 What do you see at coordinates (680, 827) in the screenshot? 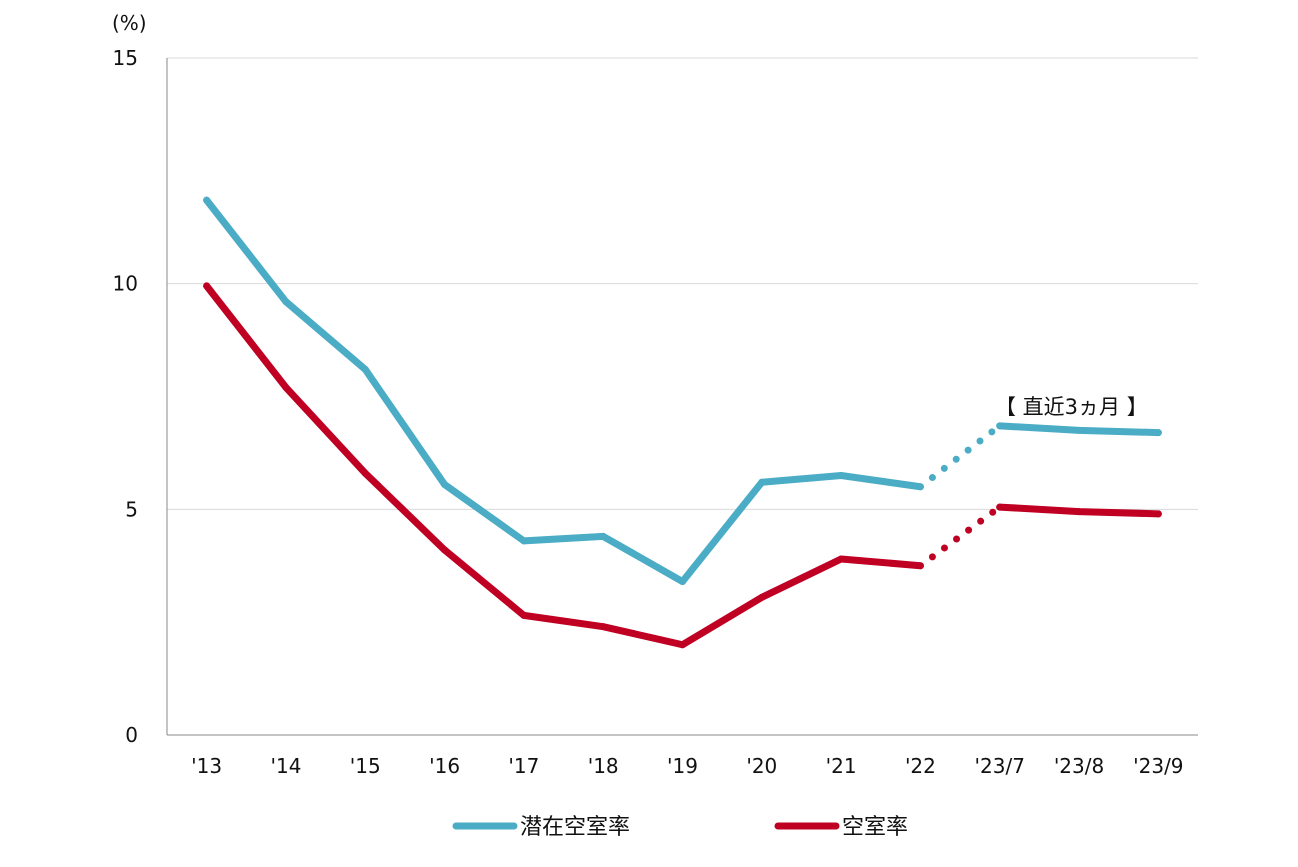
I see `legend: 潜在空室率 空室率` at bounding box center [680, 827].